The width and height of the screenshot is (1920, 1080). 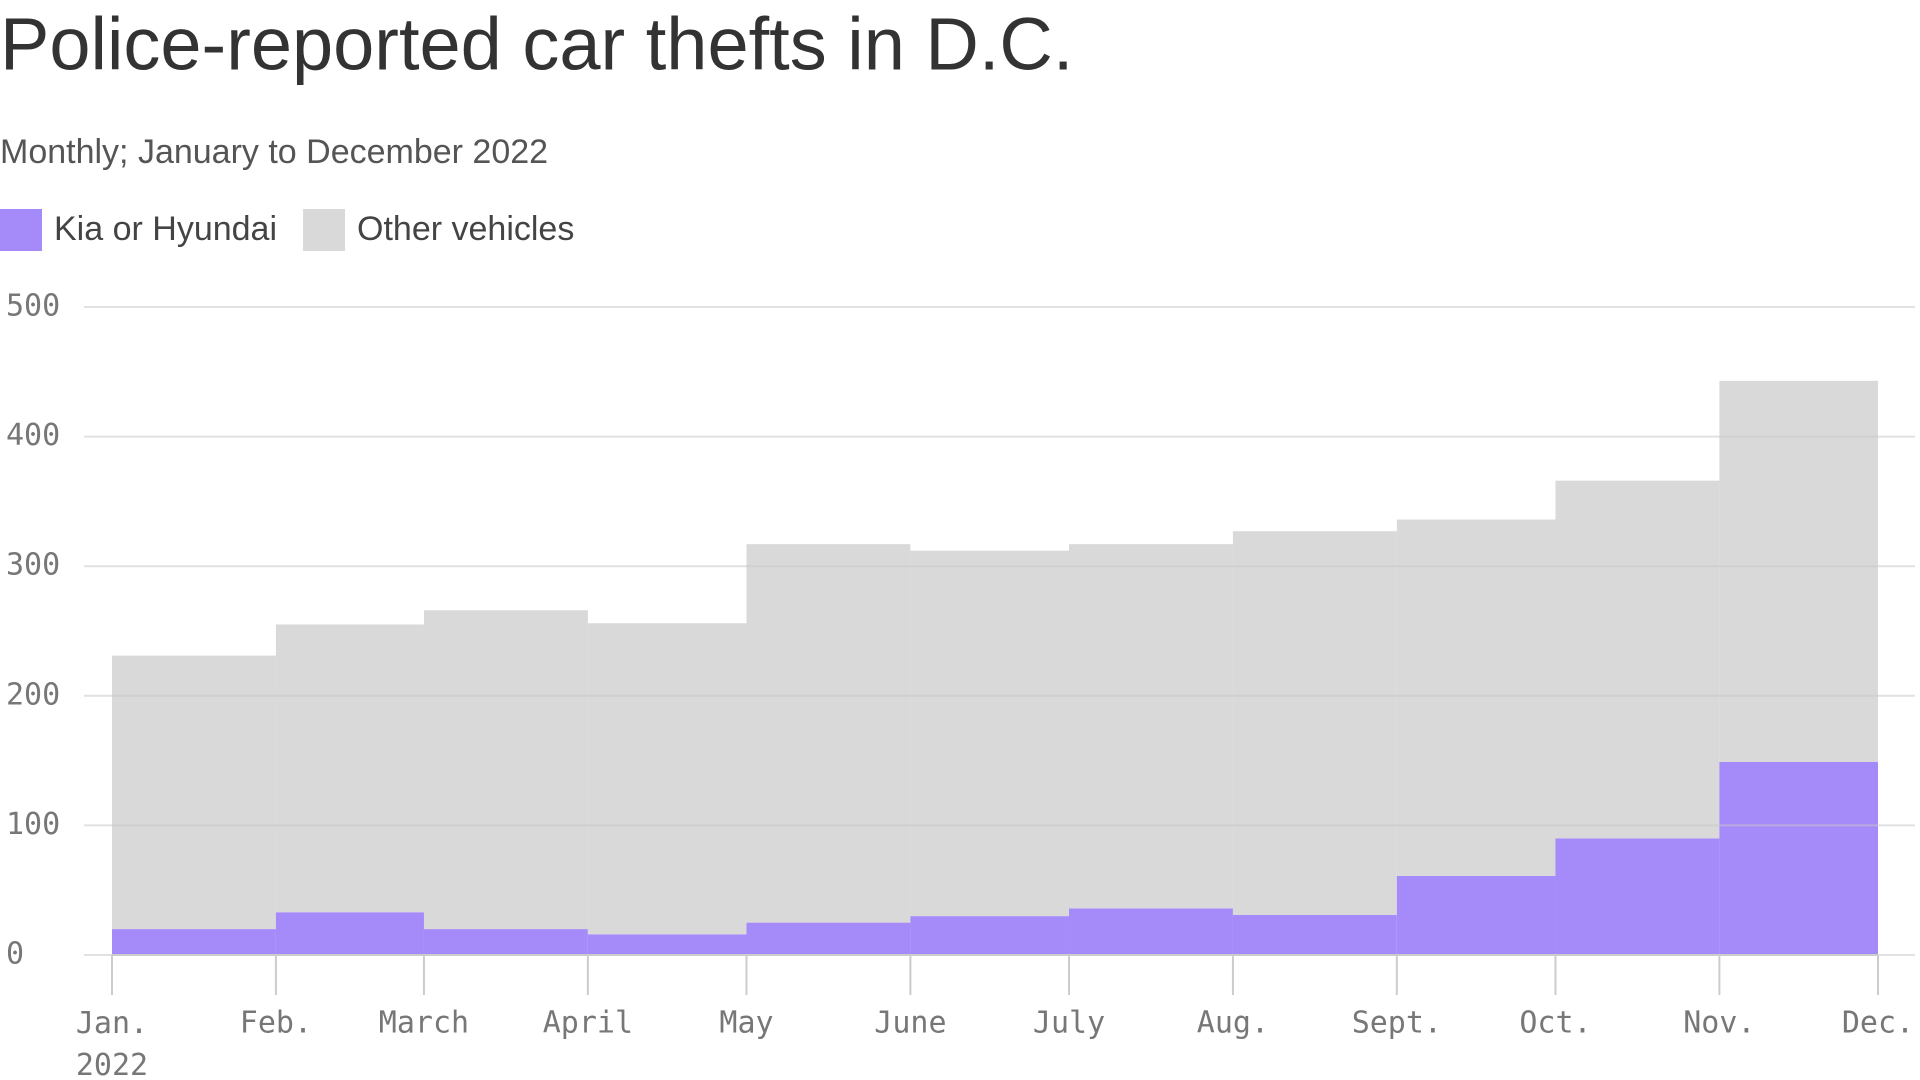 What do you see at coordinates (910, 1023) in the screenshot?
I see `x-tick-label: June` at bounding box center [910, 1023].